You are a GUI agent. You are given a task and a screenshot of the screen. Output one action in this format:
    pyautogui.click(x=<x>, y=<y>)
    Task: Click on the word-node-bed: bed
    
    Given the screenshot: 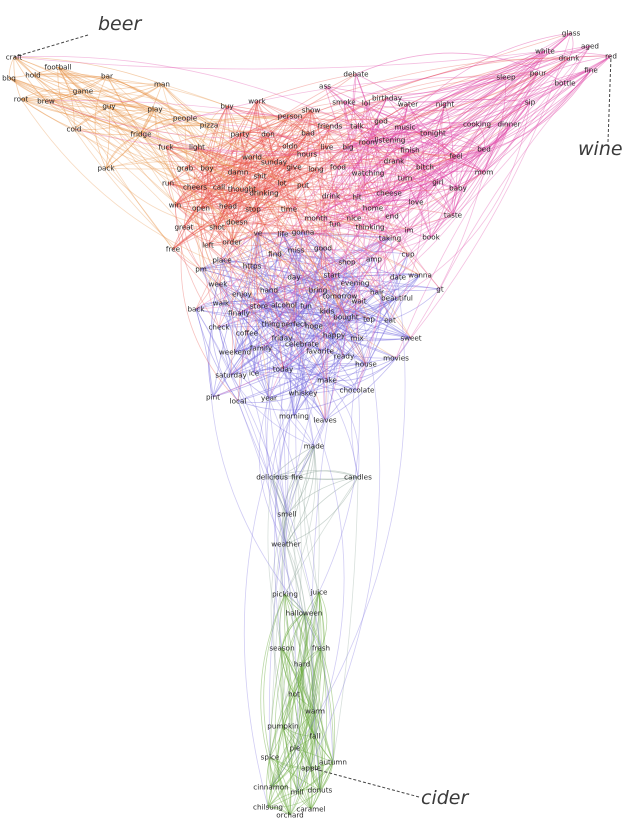 What is the action you would take?
    pyautogui.click(x=484, y=149)
    